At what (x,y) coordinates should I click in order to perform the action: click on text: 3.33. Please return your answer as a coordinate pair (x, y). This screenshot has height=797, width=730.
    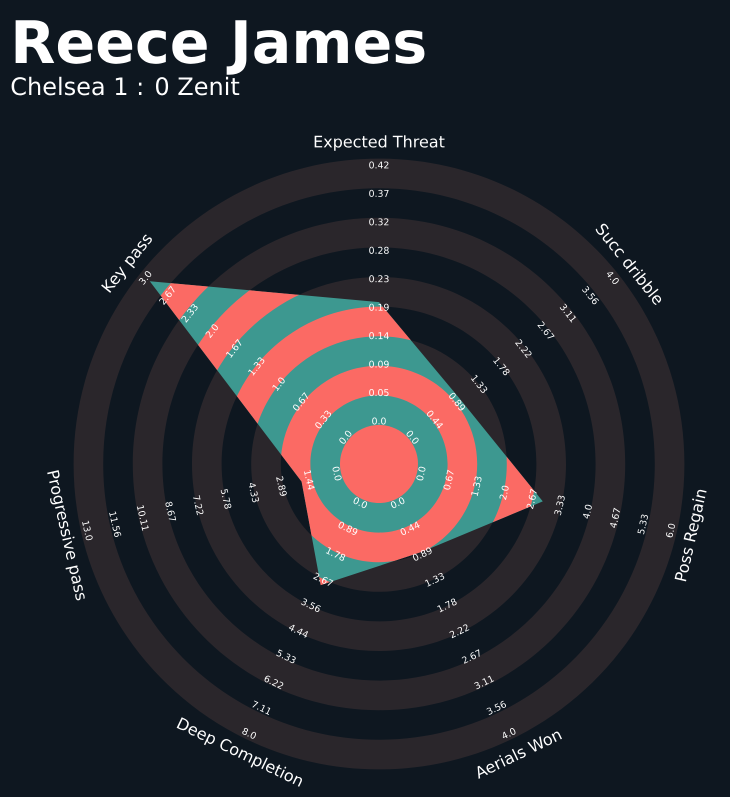
    Looking at the image, I should click on (559, 506).